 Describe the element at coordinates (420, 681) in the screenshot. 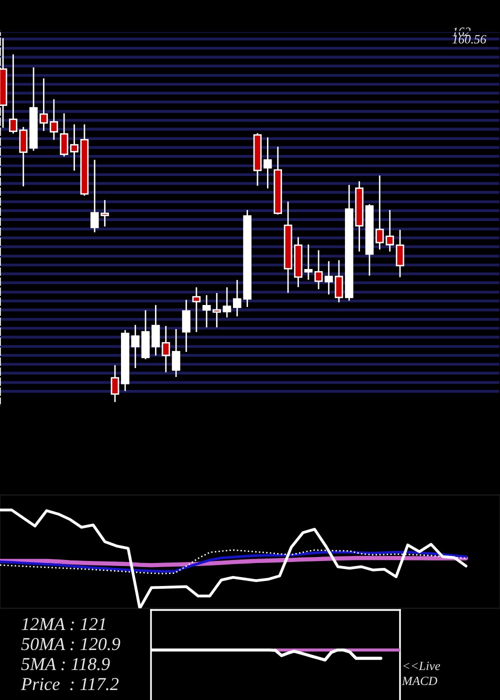

I see `text: MACD` at that location.